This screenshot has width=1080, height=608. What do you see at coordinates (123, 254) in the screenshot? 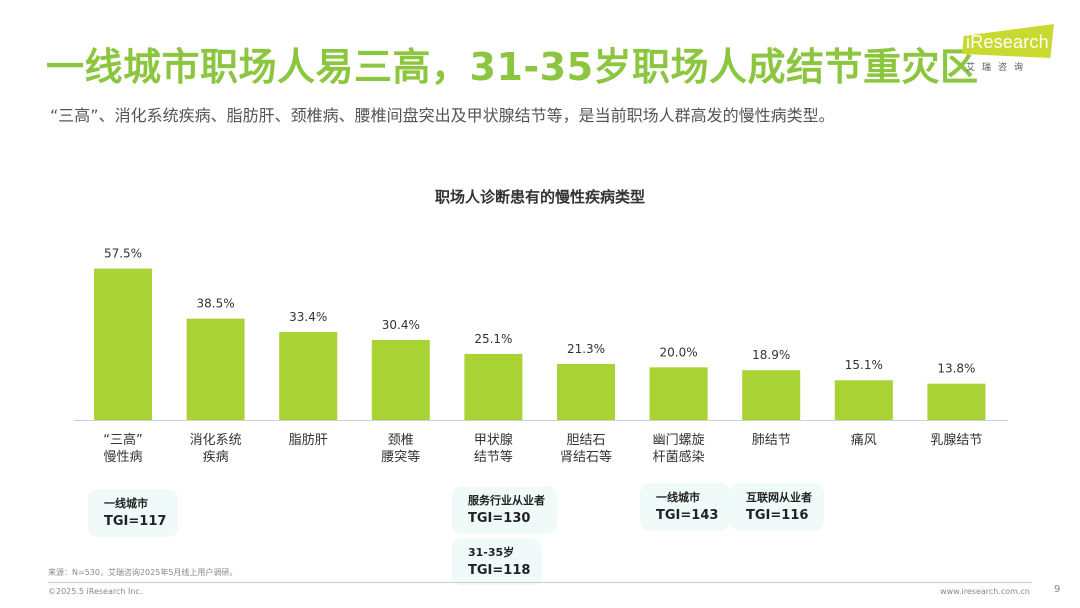
I see `data-label: 57.5%` at bounding box center [123, 254].